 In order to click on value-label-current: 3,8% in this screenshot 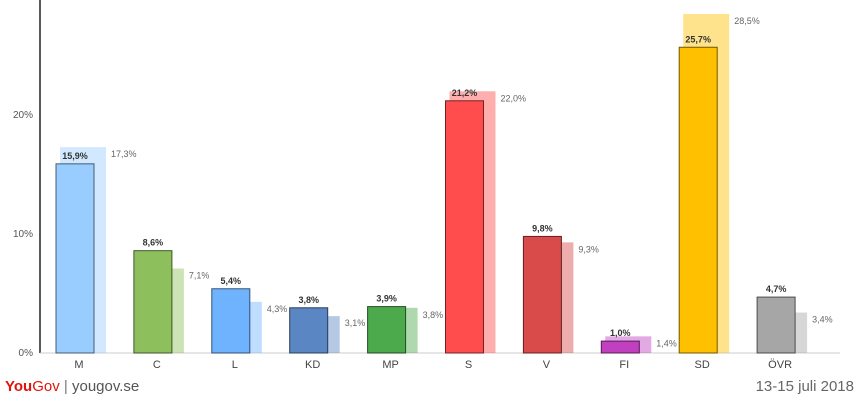, I will do `click(308, 300)`.